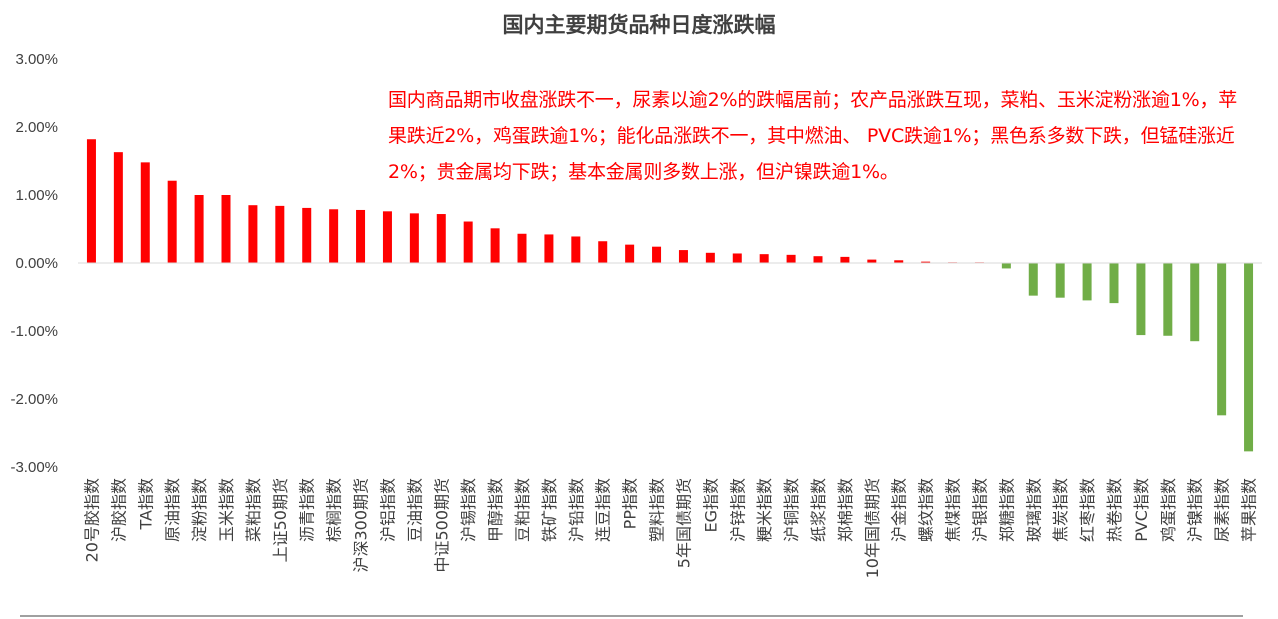 The height and width of the screenshot is (619, 1278). I want to click on x-tick-label: 沪铜指数, so click(791, 510).